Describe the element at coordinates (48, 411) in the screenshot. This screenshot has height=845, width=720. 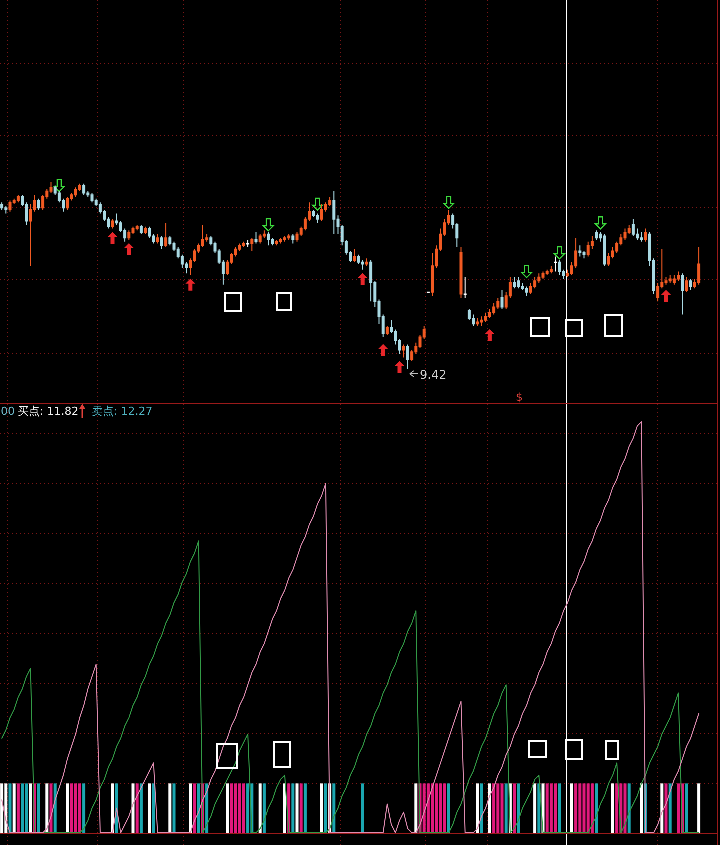
I see `annotation: 买点: 11.82` at that location.